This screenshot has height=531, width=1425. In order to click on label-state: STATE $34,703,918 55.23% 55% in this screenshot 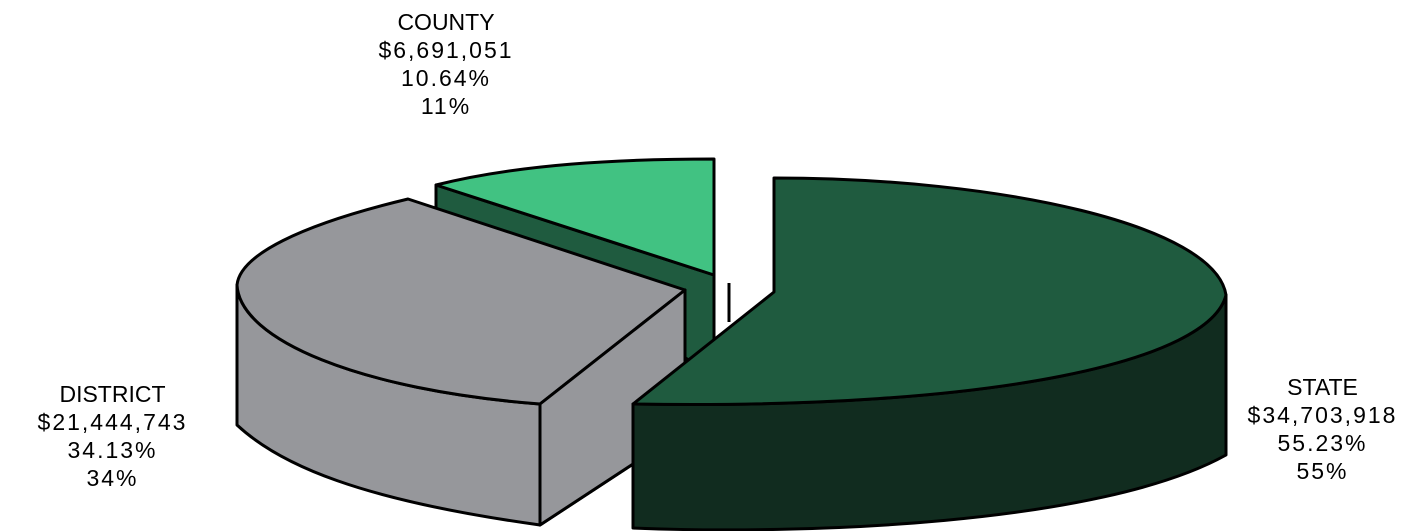, I will do `click(1322, 429)`.